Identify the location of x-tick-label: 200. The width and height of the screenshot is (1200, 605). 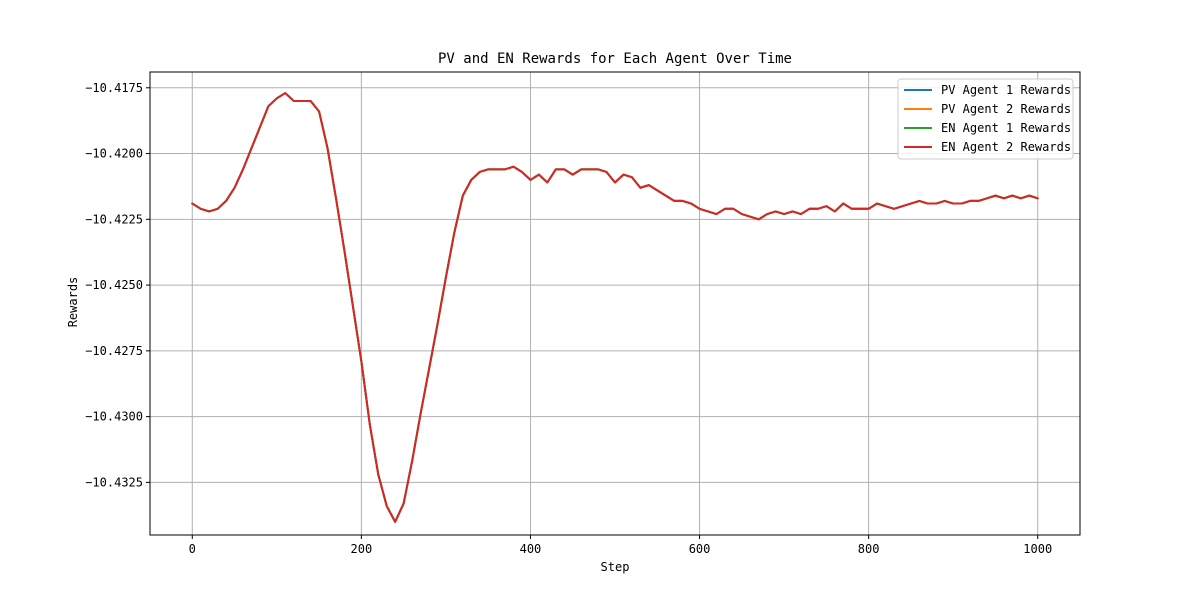
(362, 549).